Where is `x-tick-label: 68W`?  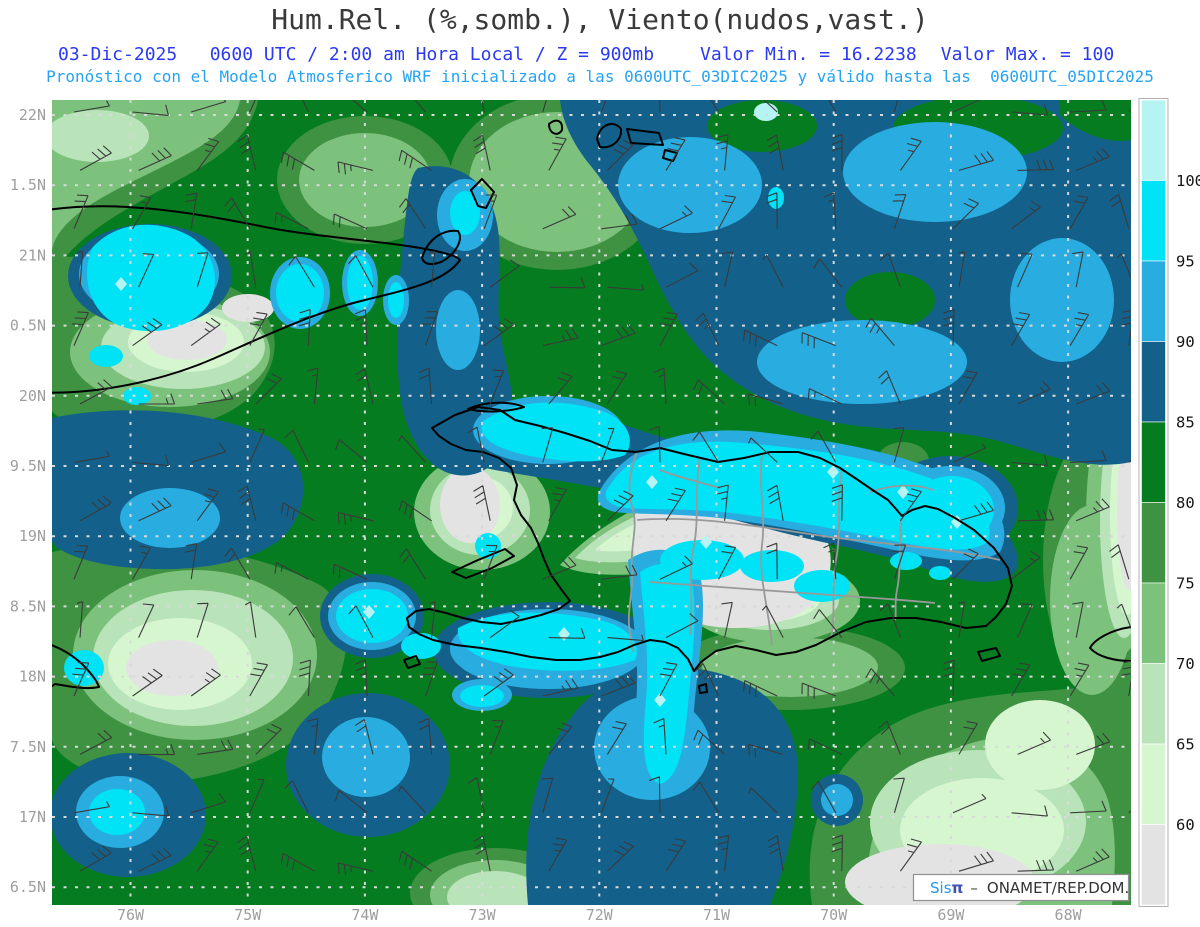
x-tick-label: 68W is located at coordinates (1069, 915).